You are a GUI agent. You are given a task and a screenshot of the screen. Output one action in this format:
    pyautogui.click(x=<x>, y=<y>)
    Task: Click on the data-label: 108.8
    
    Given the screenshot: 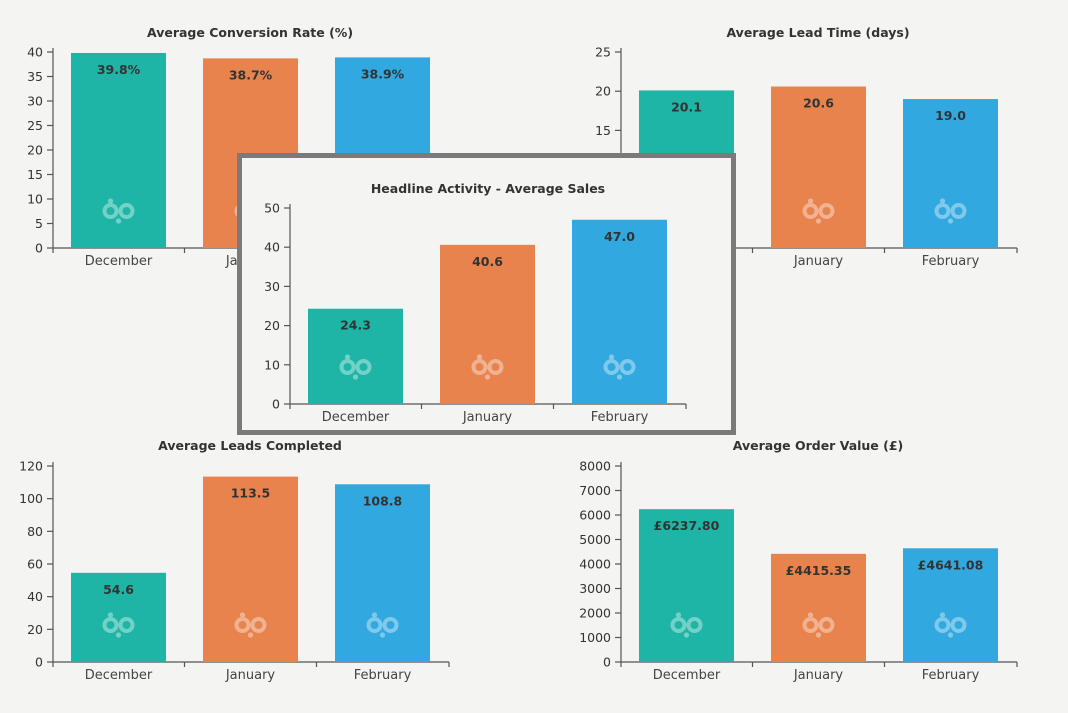 What is the action you would take?
    pyautogui.click(x=383, y=500)
    